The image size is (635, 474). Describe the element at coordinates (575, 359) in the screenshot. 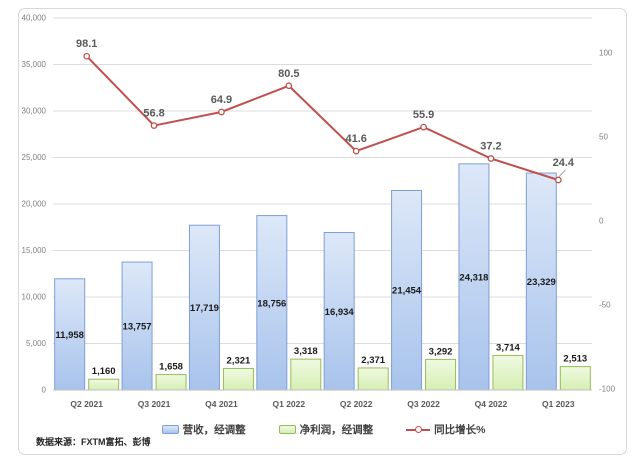

I see `profit-bar-label: 2,513` at that location.